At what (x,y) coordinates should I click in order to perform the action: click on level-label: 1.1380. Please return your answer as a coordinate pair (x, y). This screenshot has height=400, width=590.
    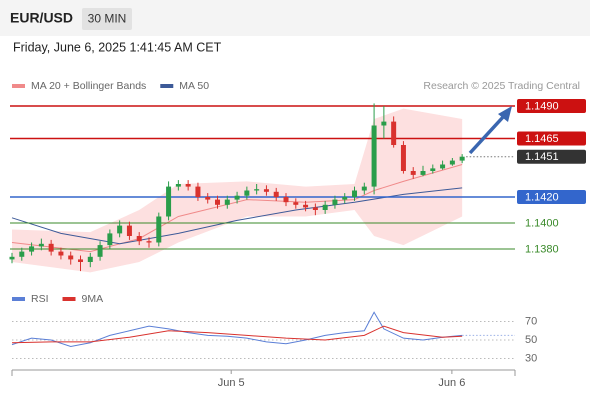
    Looking at the image, I should click on (542, 249).